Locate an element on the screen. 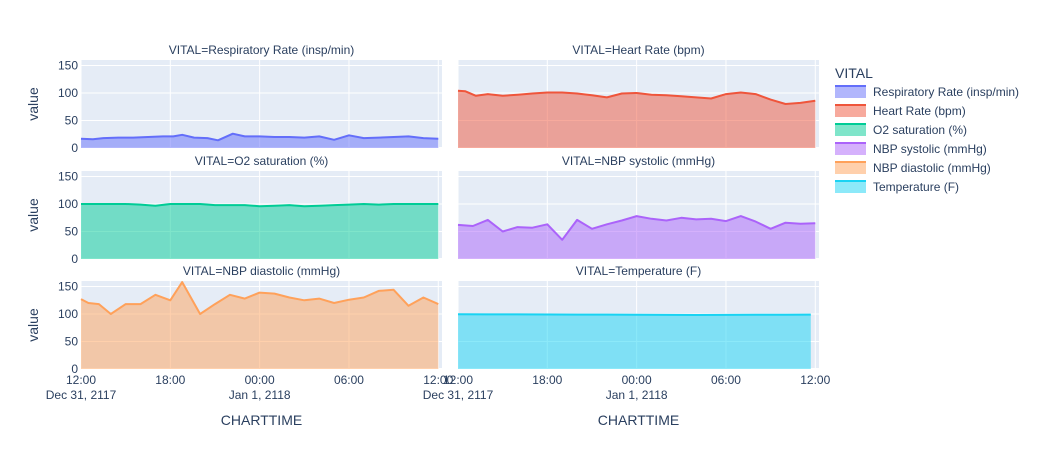  subplot-title-respiratory-rate-insp-min: VITAL=Respiratory Rate (insp/min) is located at coordinates (262, 50).